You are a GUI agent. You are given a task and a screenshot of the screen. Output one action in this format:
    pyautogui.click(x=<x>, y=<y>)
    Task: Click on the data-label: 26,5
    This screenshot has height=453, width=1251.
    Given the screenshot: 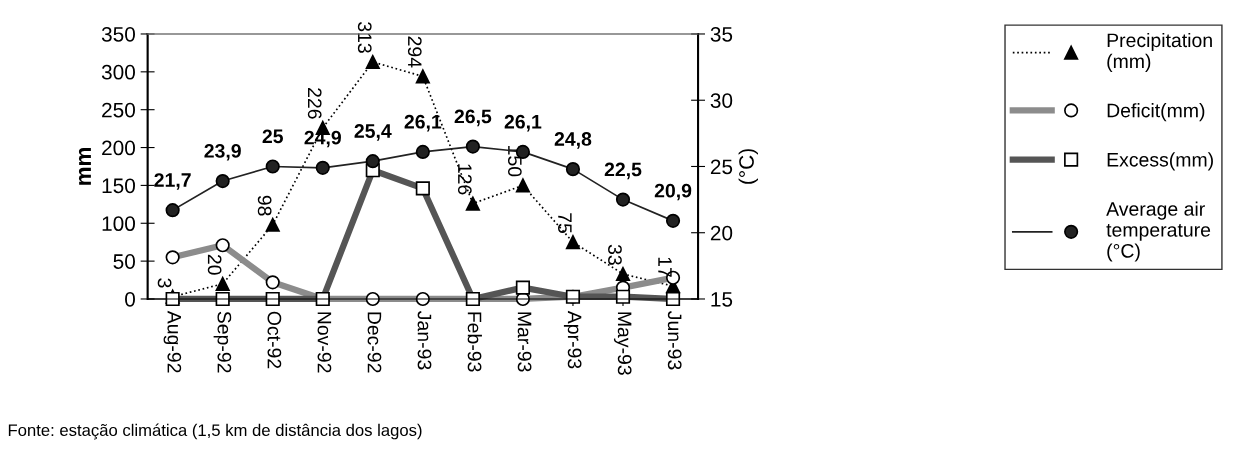 What is the action you would take?
    pyautogui.click(x=473, y=118)
    